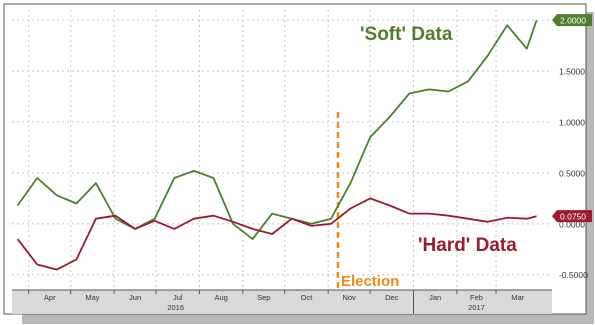 Image resolution: width=595 pixels, height=325 pixels. I want to click on x-tick-label: Jul, so click(178, 297).